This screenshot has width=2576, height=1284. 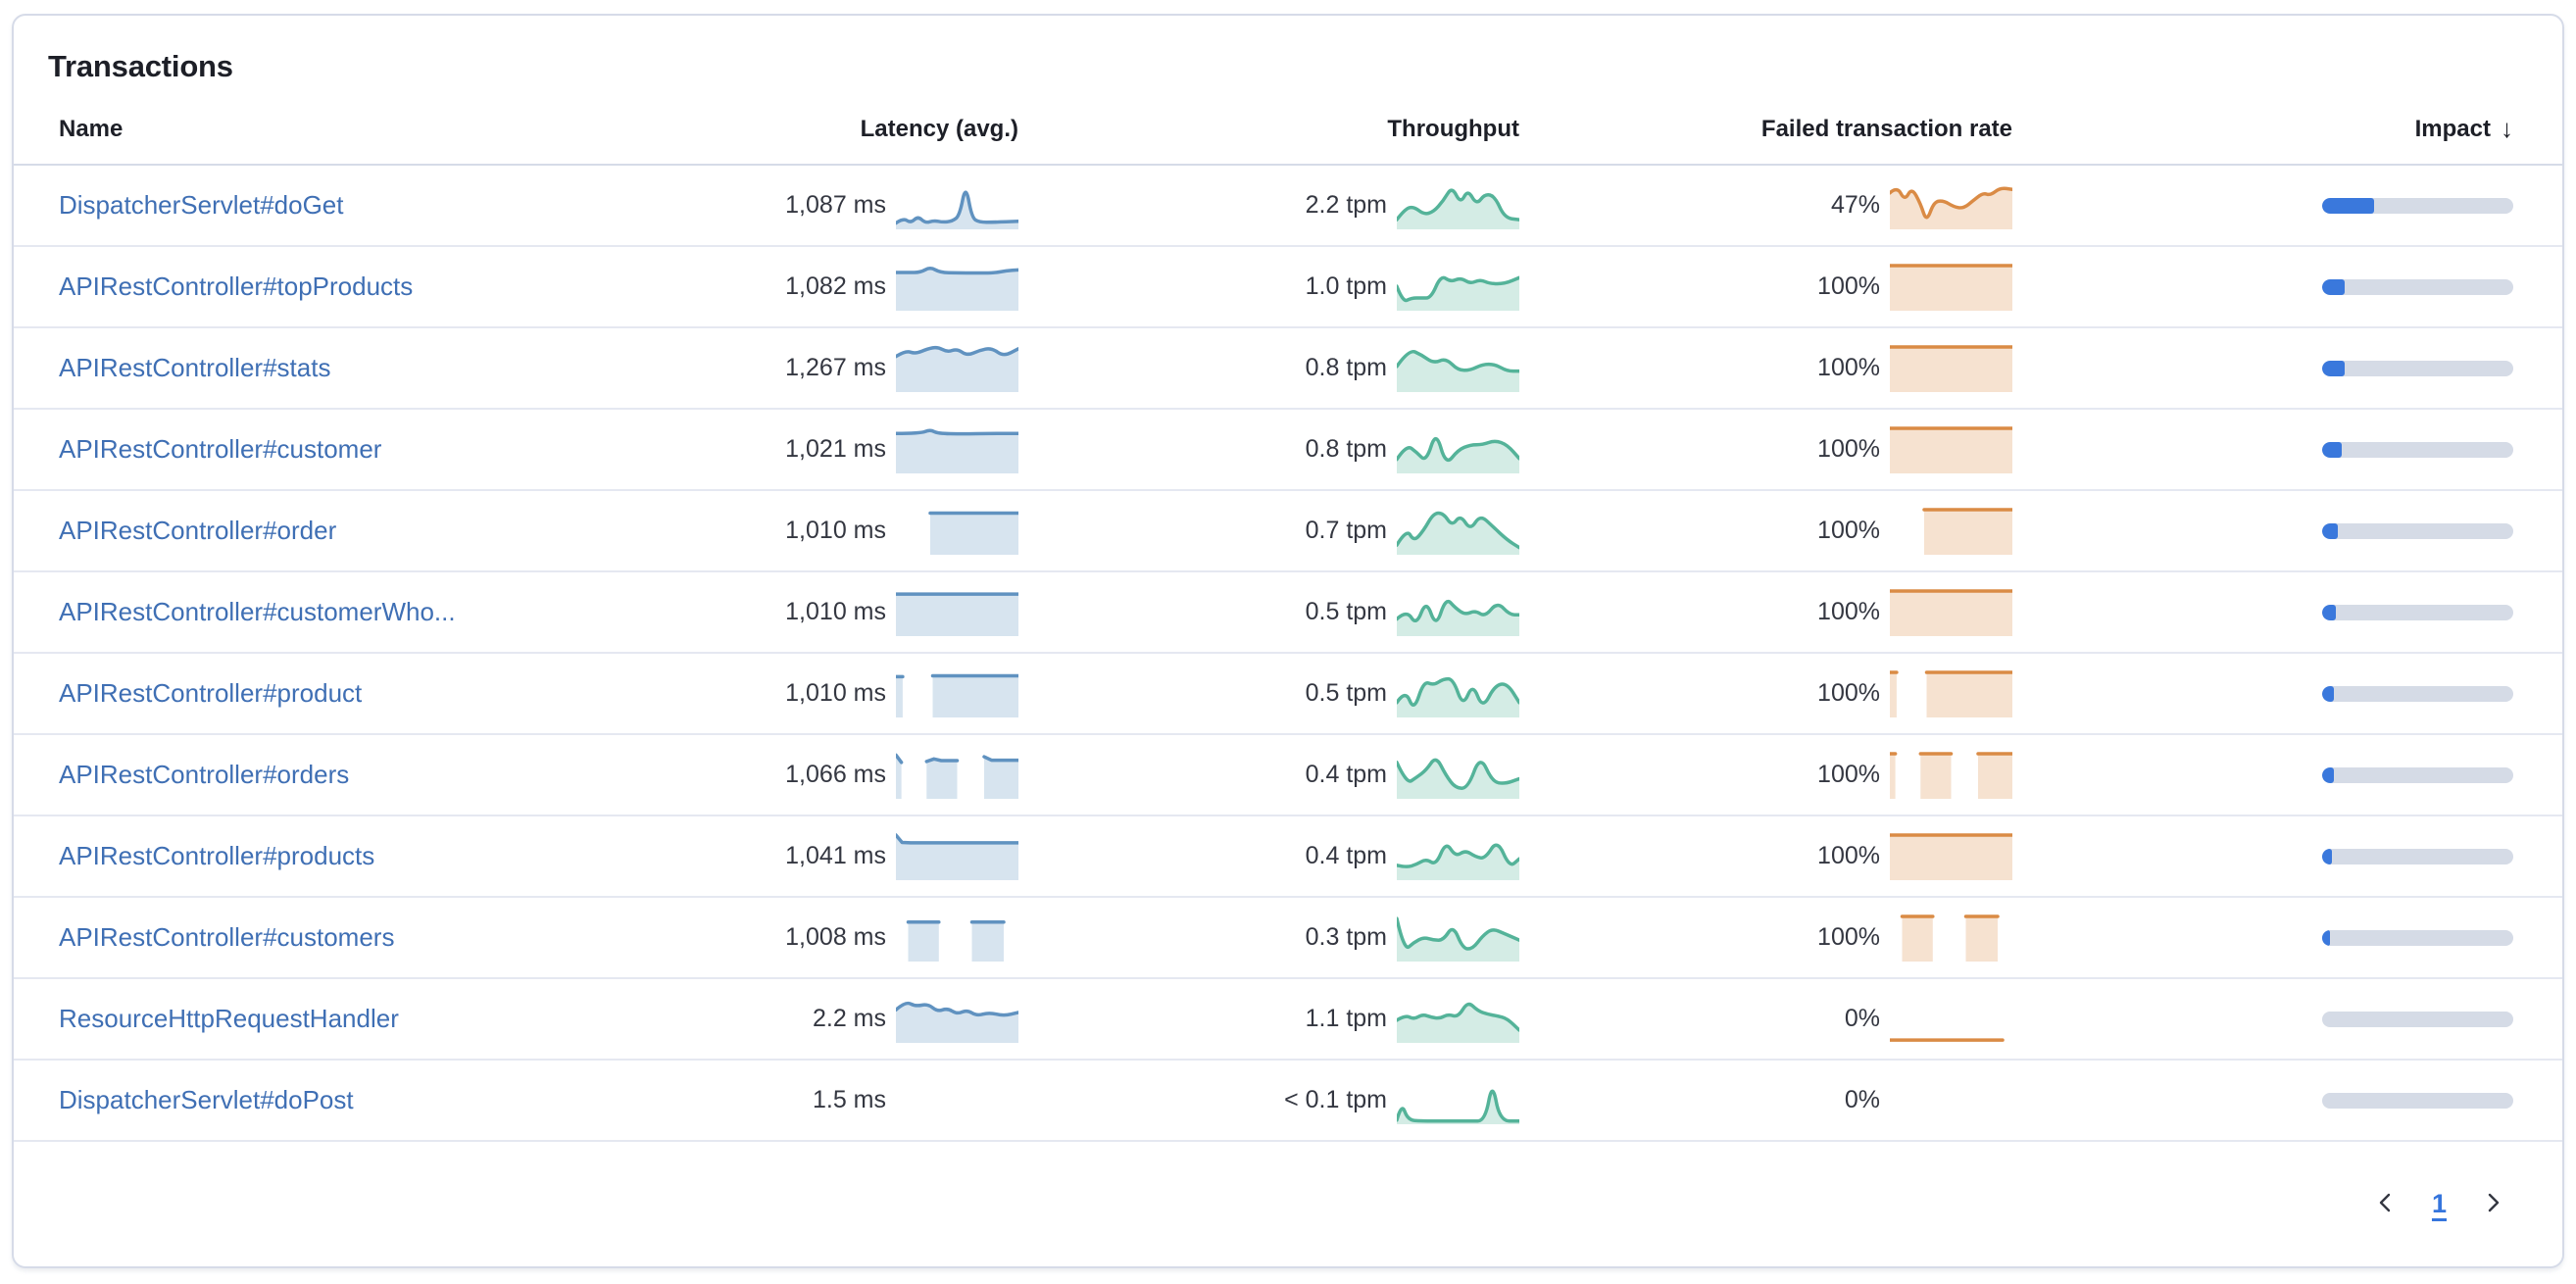 What do you see at coordinates (377, 368) in the screenshot?
I see `name-cell: APIRestController#stats` at bounding box center [377, 368].